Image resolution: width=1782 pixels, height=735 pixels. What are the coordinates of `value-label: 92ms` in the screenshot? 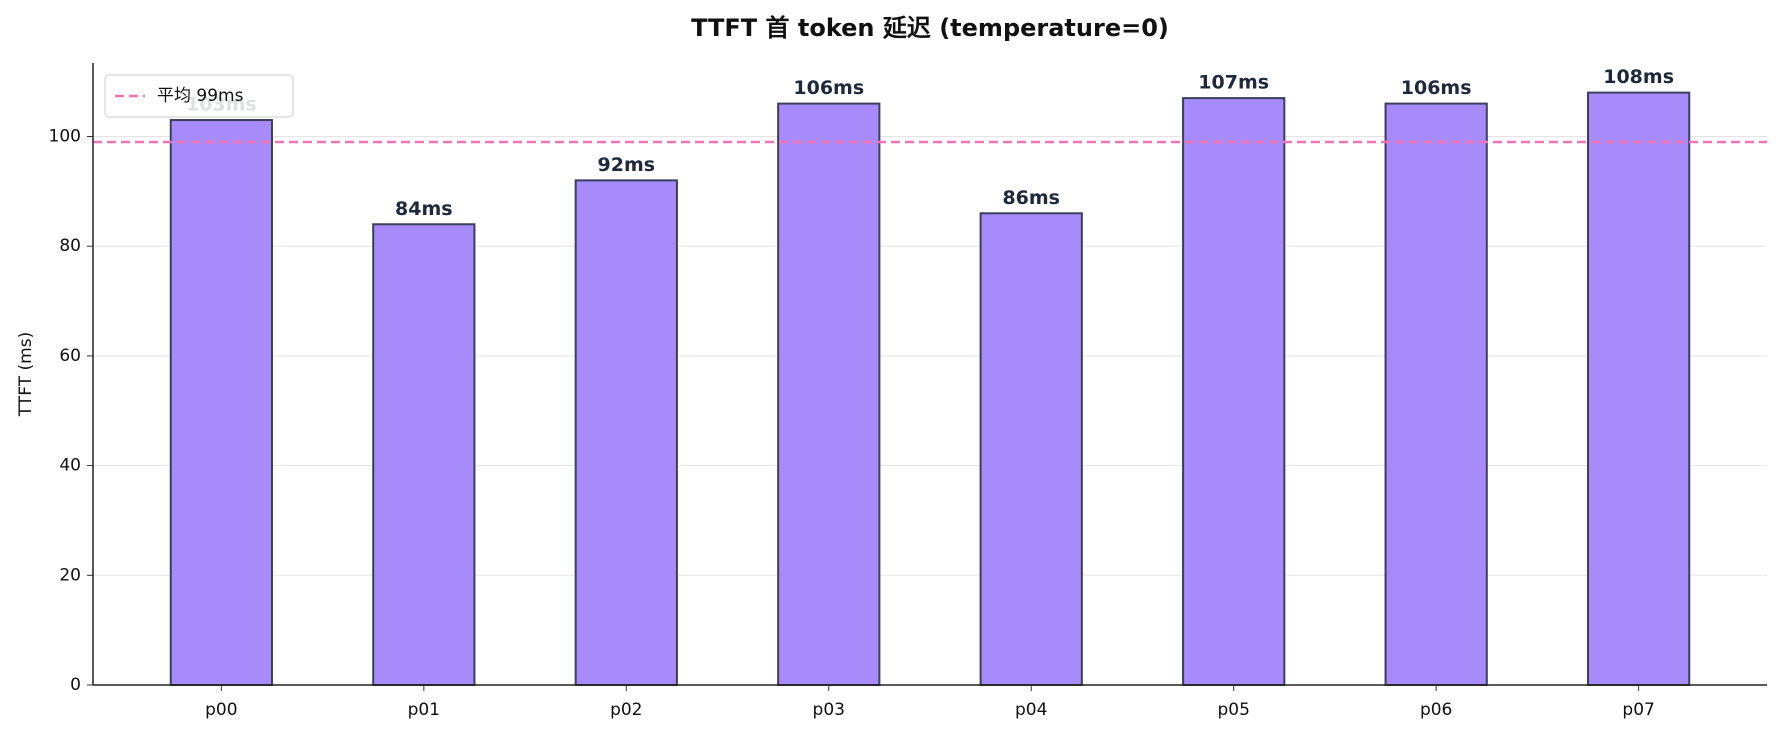 It's located at (627, 165).